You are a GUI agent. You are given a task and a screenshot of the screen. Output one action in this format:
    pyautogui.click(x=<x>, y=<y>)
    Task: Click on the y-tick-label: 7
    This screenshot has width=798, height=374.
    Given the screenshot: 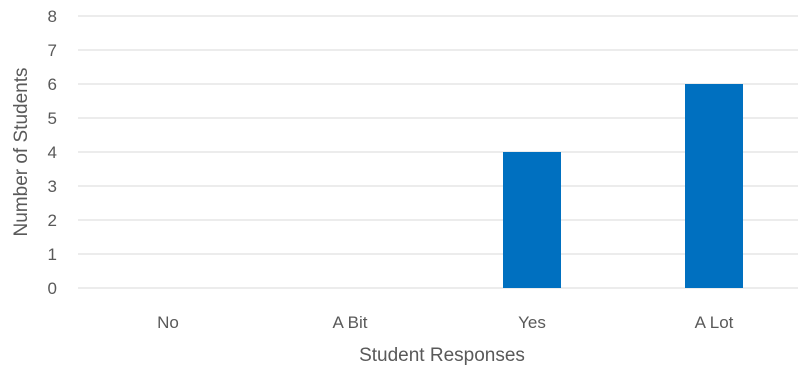 What is the action you would take?
    pyautogui.click(x=52, y=50)
    